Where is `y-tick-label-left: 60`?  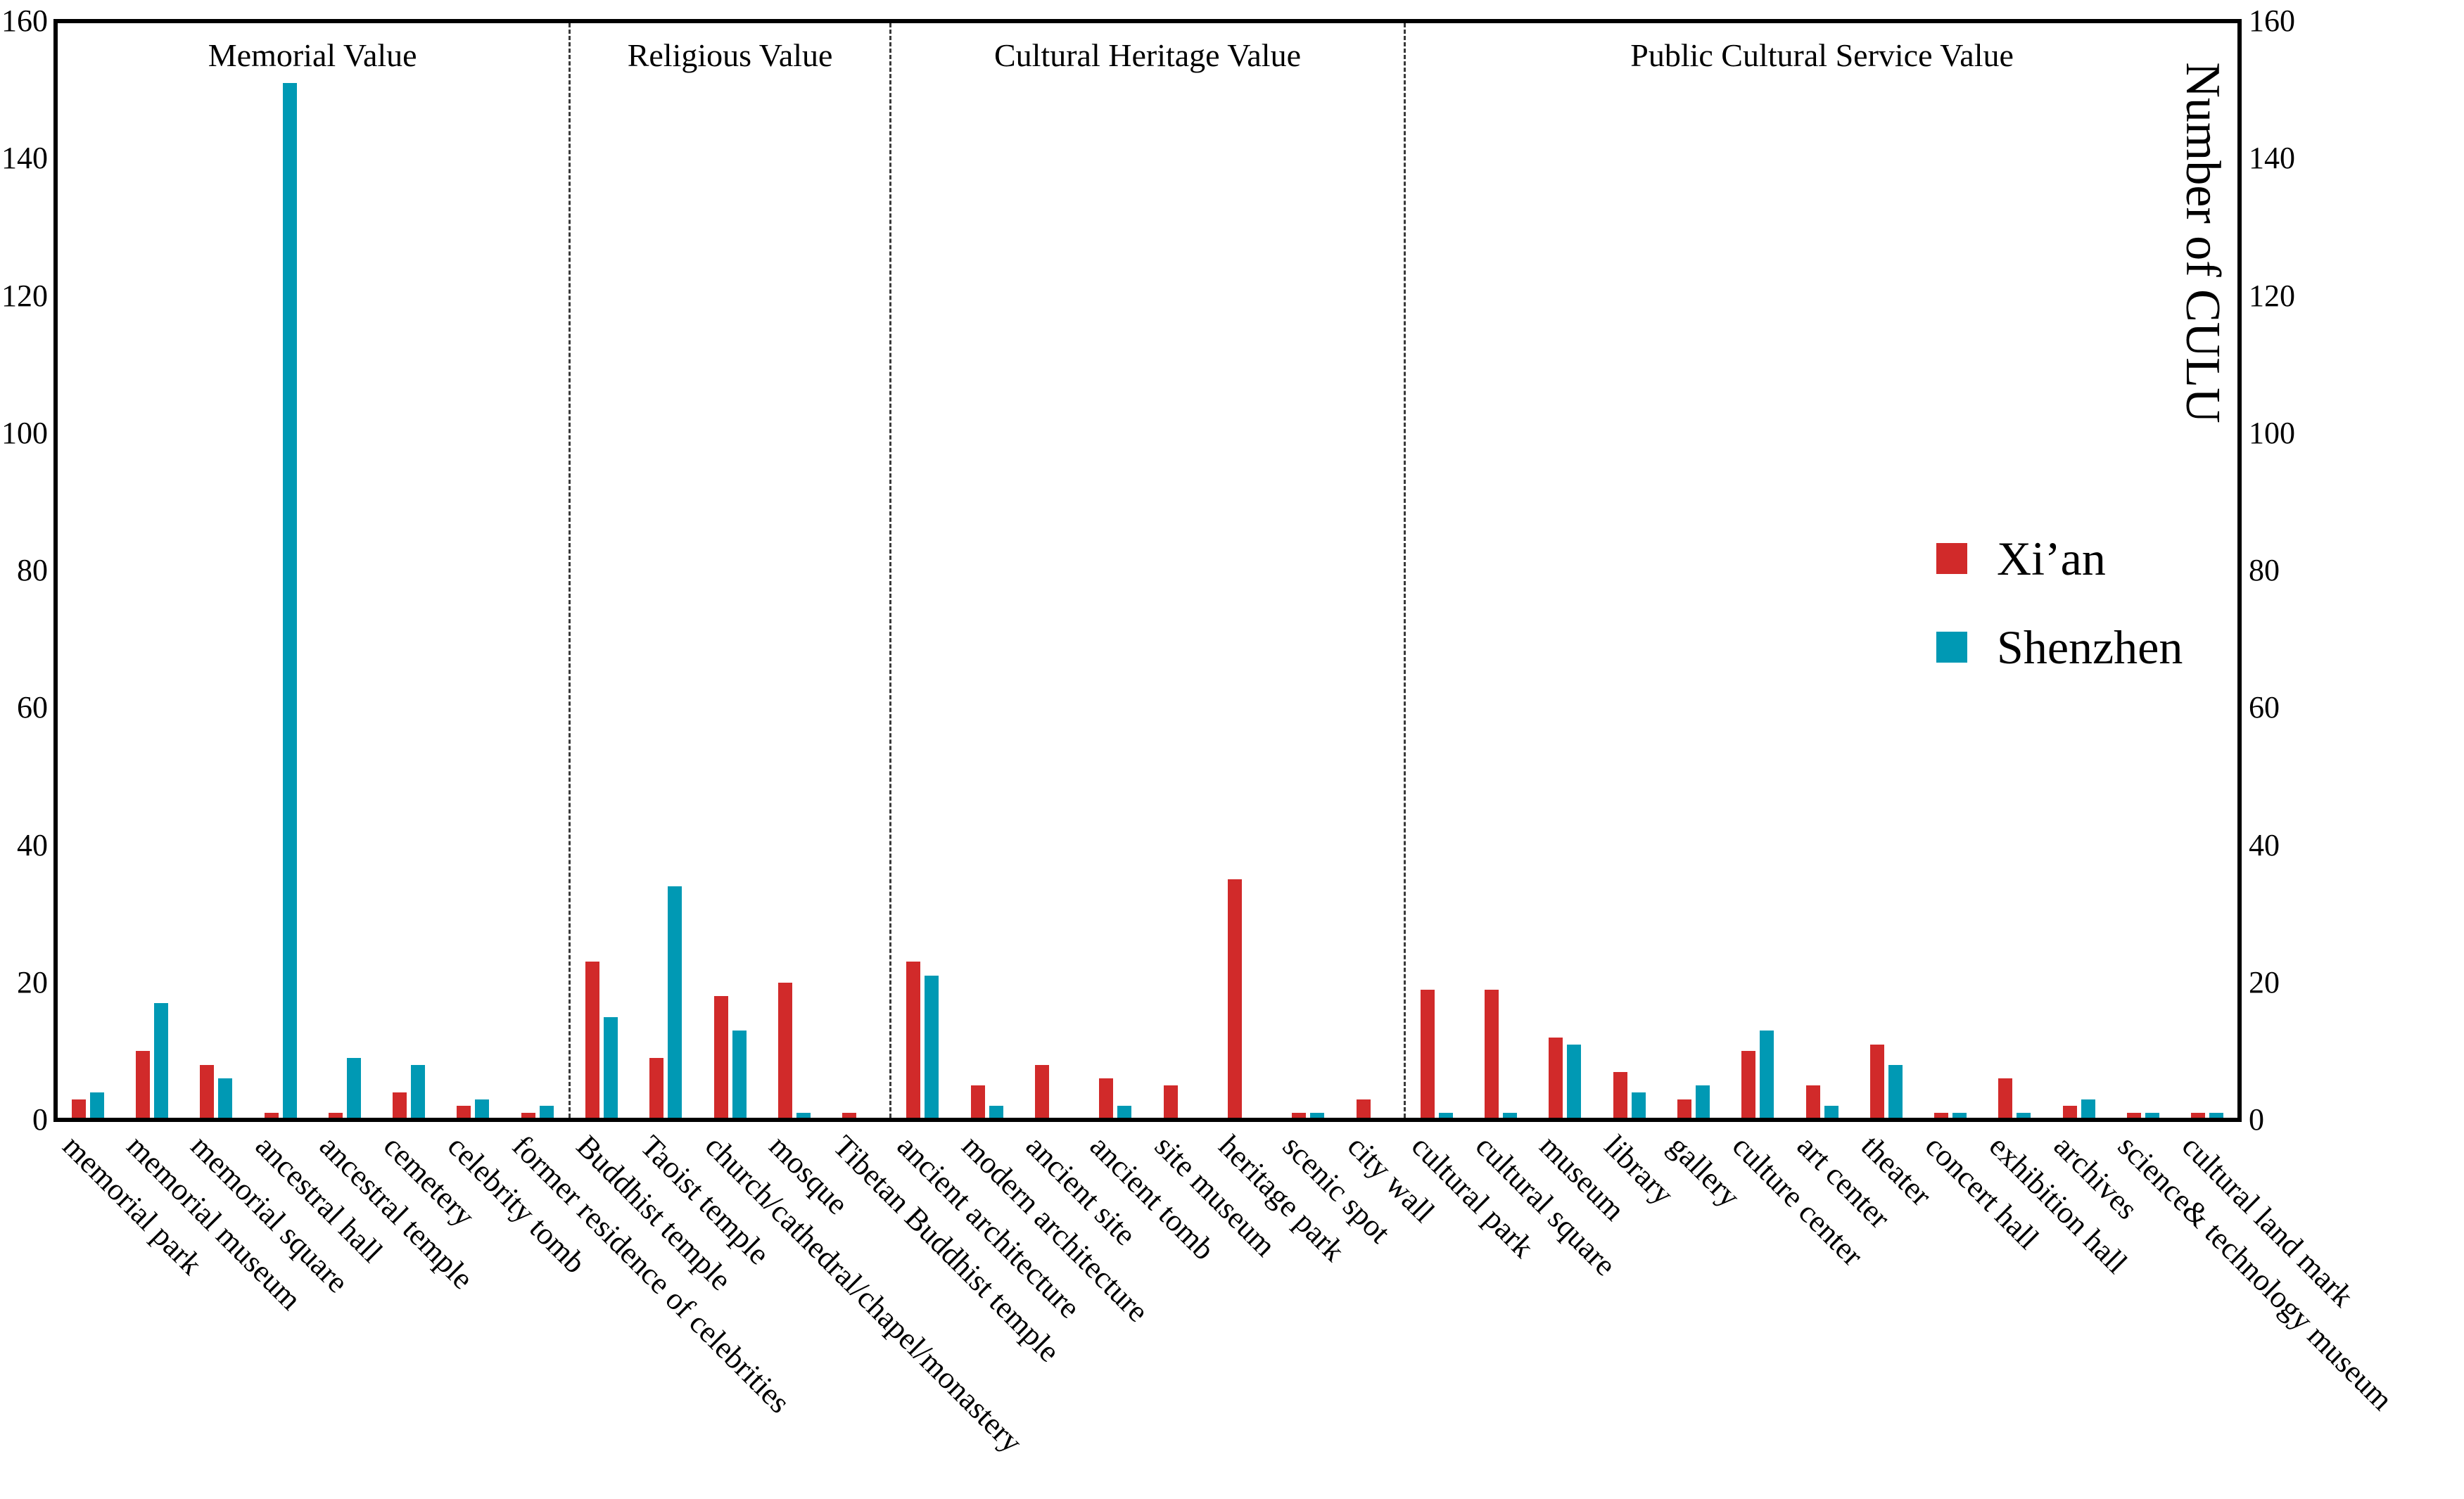 y-tick-label-left: 60 is located at coordinates (32, 707).